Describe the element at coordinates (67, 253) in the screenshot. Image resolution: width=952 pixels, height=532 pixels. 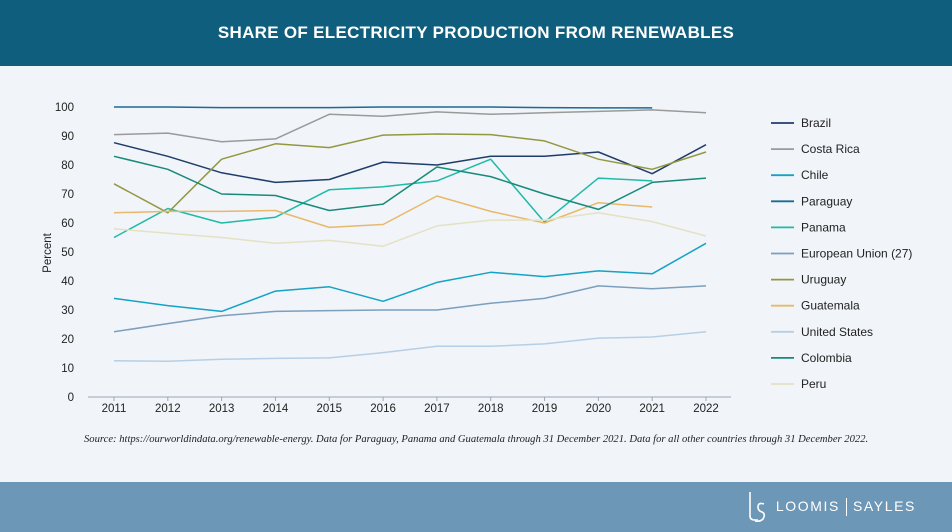
I see `y-tick-label: 50` at that location.